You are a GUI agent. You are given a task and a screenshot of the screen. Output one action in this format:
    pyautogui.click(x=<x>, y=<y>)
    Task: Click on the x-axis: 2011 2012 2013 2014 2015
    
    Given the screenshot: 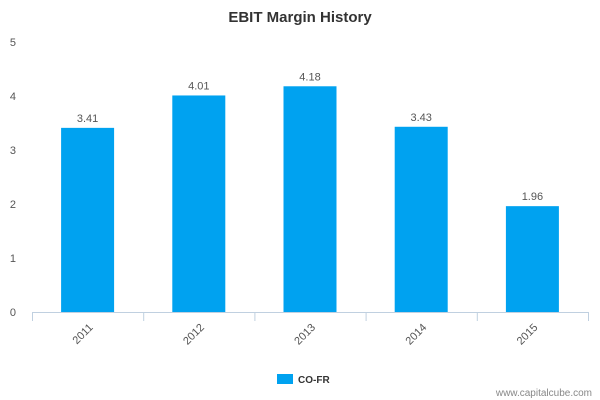 What is the action you would take?
    pyautogui.click(x=310, y=329)
    